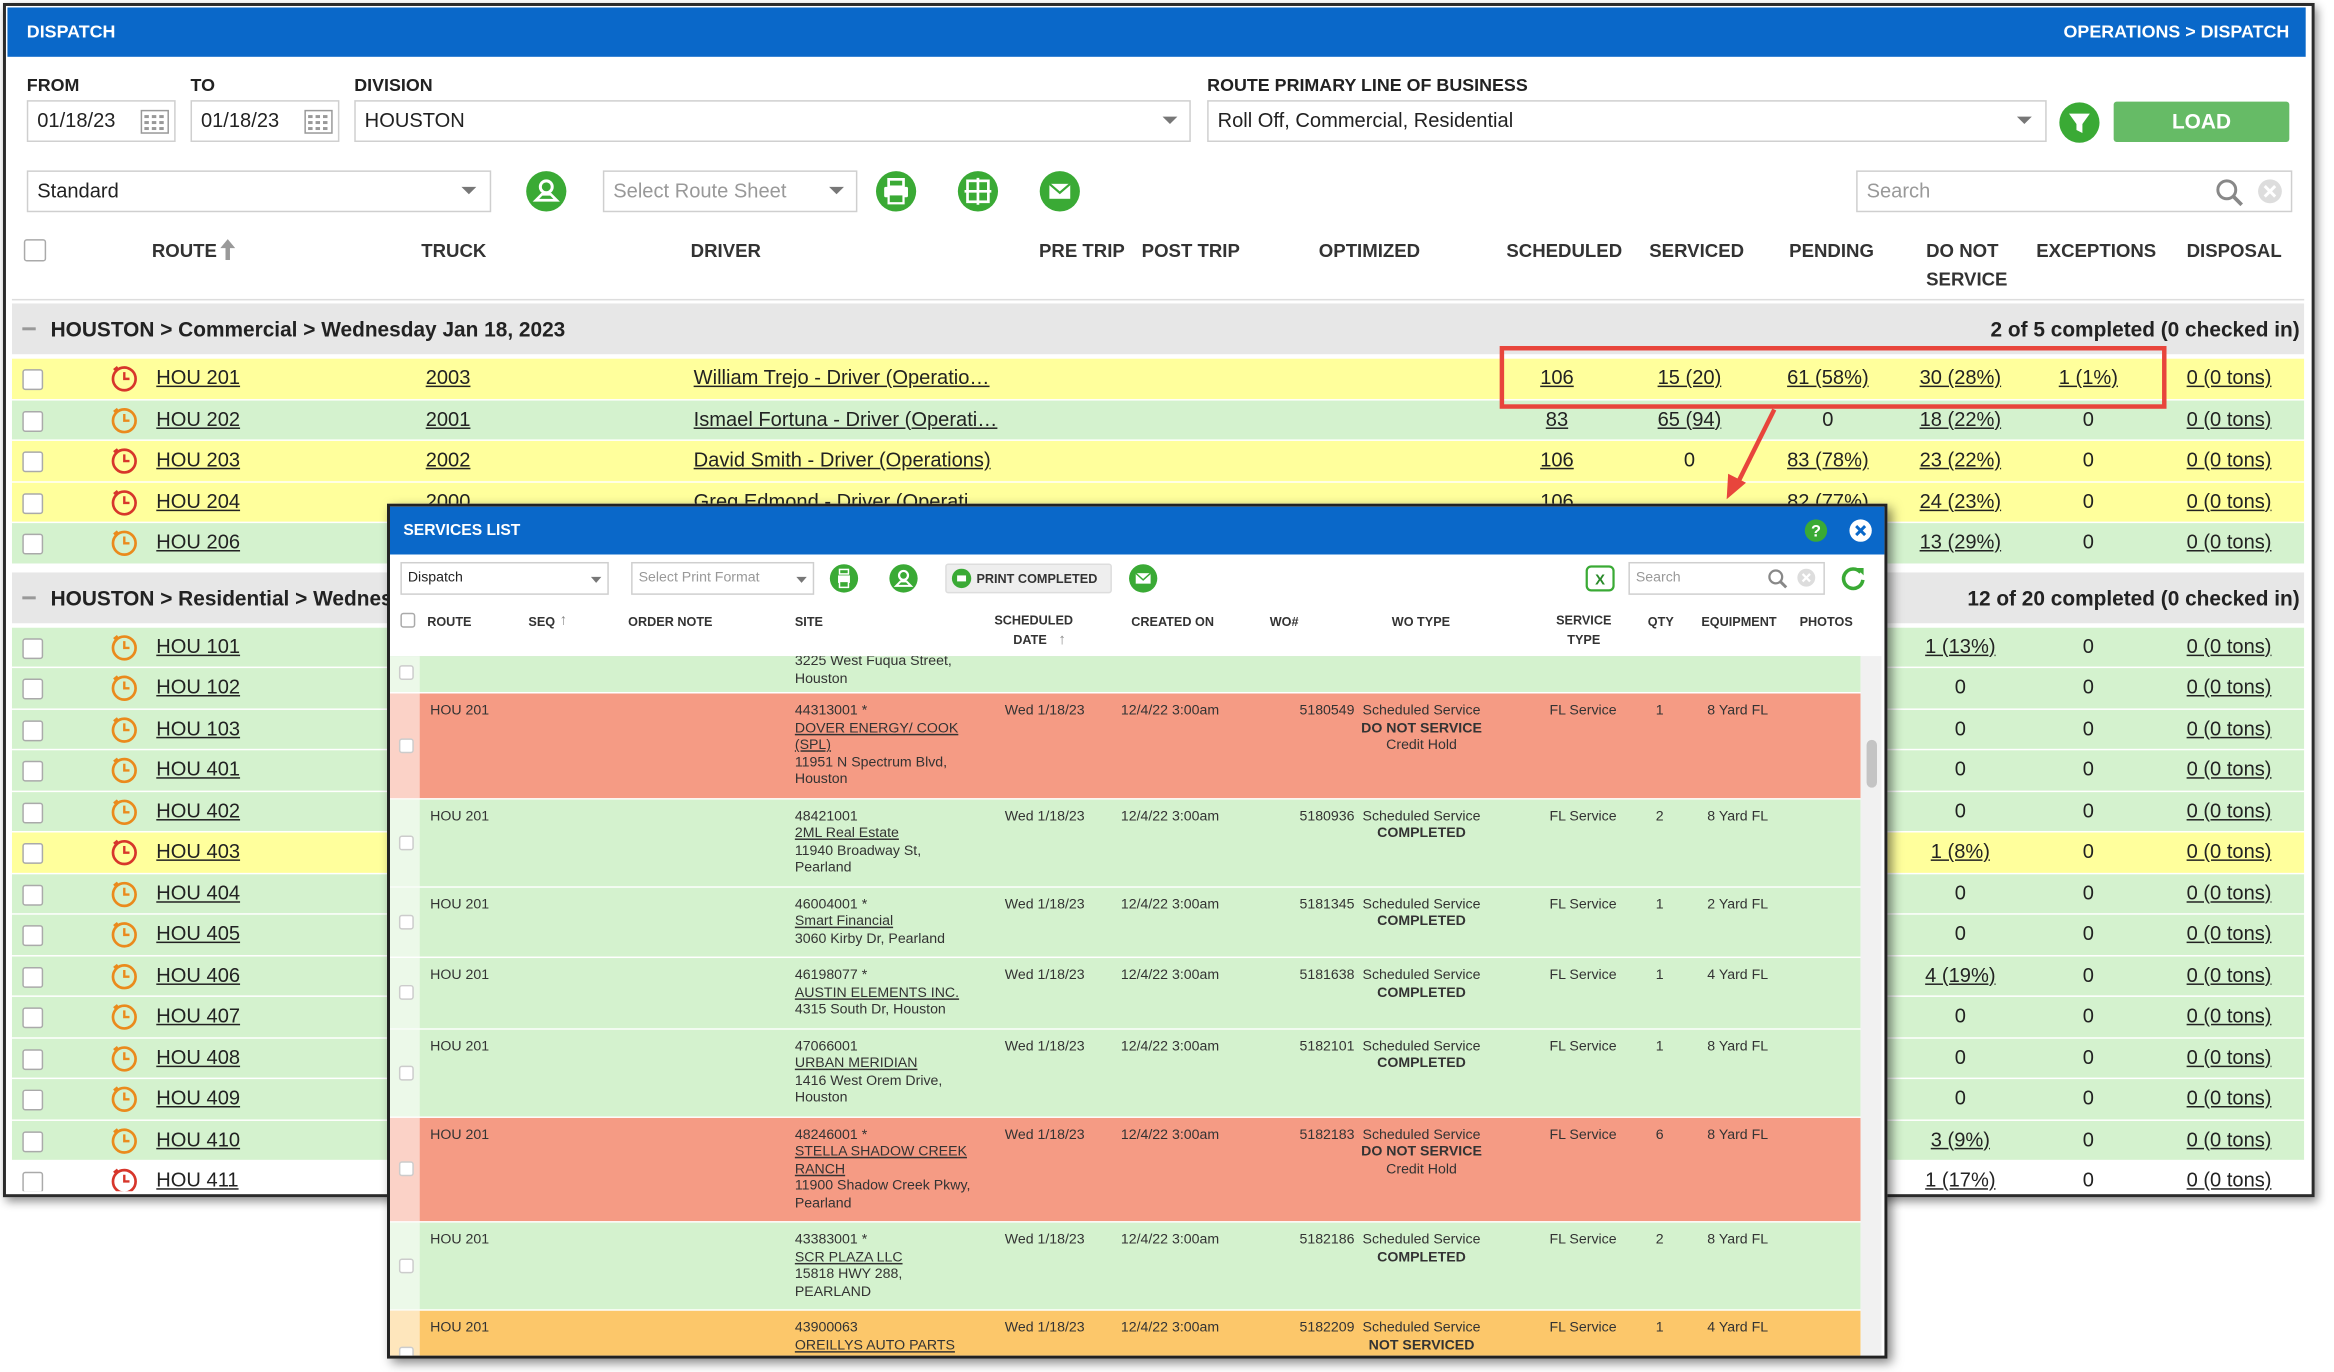 Image resolution: width=2334 pixels, height=1372 pixels. Describe the element at coordinates (198, 728) in the screenshot. I see `route-link: HOU 103` at that location.